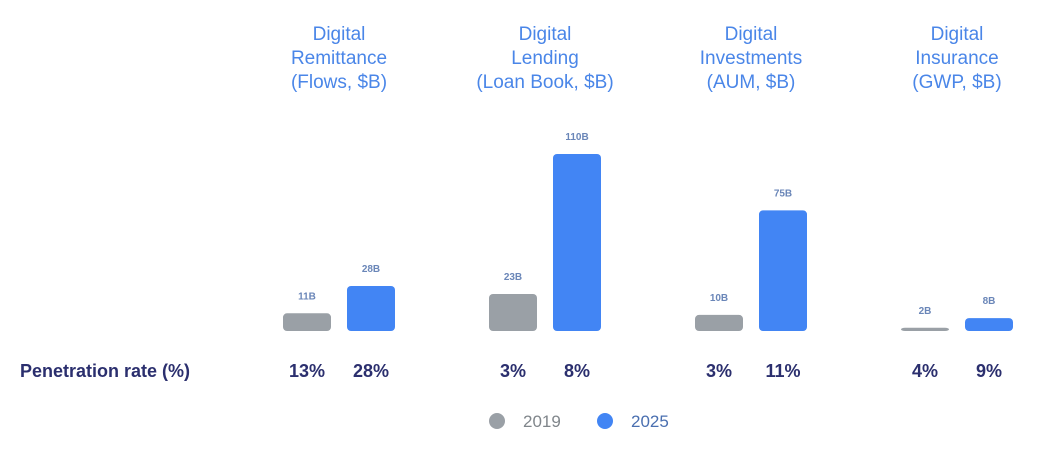  What do you see at coordinates (576, 137) in the screenshot?
I see `value-label: 110B` at bounding box center [576, 137].